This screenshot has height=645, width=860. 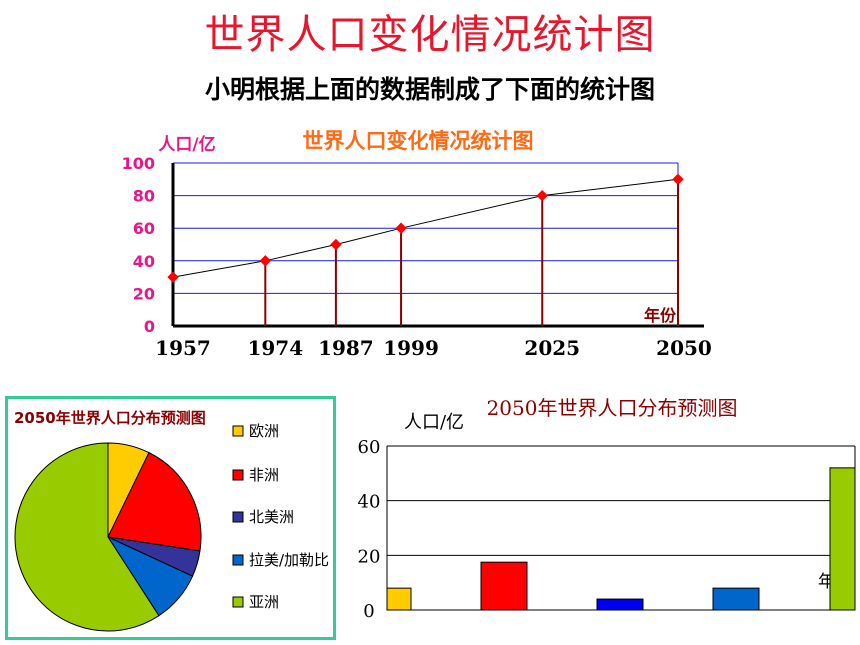 I want to click on line-xtick-label: 2050, so click(x=684, y=348).